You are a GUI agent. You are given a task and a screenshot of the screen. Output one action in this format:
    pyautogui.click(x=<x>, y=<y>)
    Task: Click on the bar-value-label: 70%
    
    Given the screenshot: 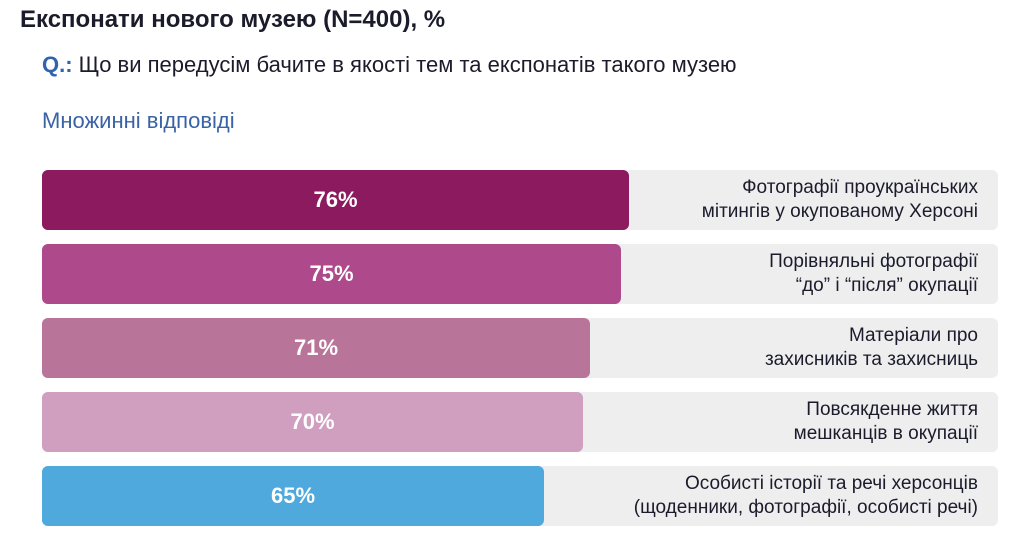 What is the action you would take?
    pyautogui.click(x=312, y=421)
    